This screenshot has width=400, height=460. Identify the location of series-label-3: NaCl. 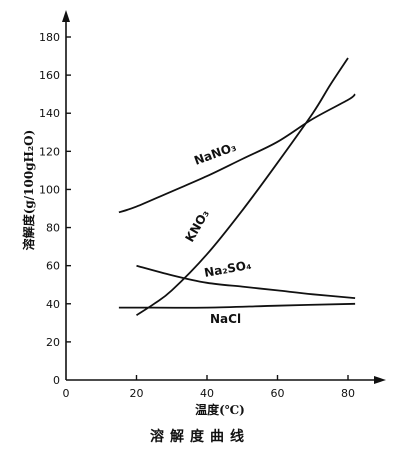
(225, 319).